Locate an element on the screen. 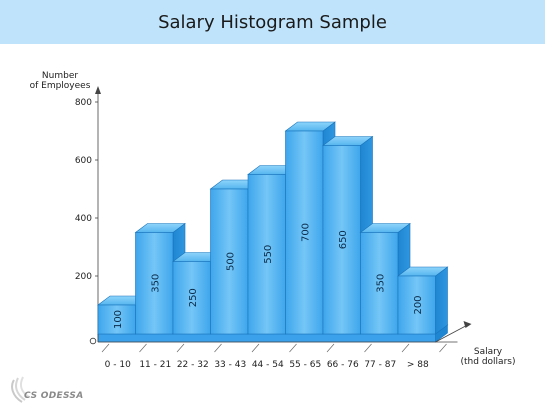  y-origin-marker is located at coordinates (93, 341).